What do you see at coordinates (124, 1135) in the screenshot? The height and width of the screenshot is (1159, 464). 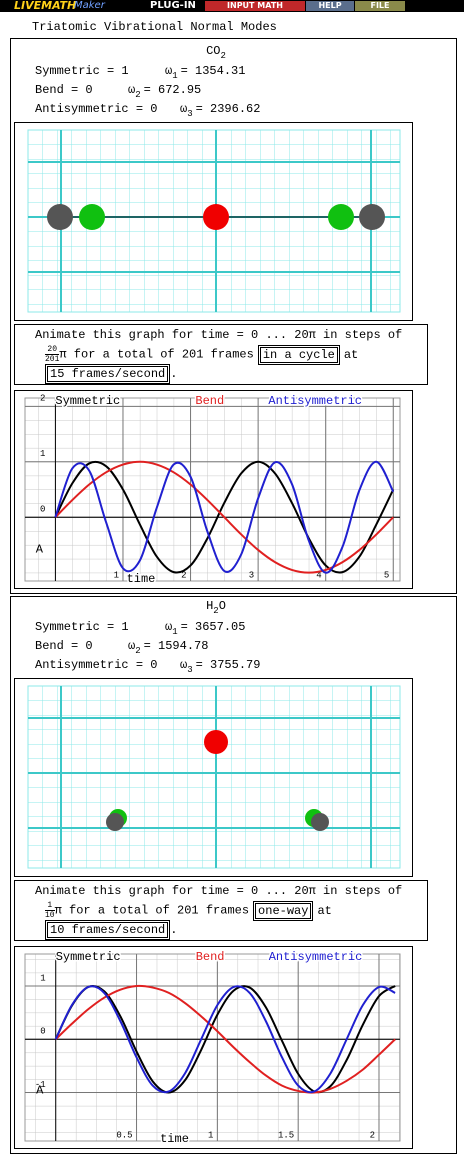 I see `x-tick-label: 0.5` at bounding box center [124, 1135].